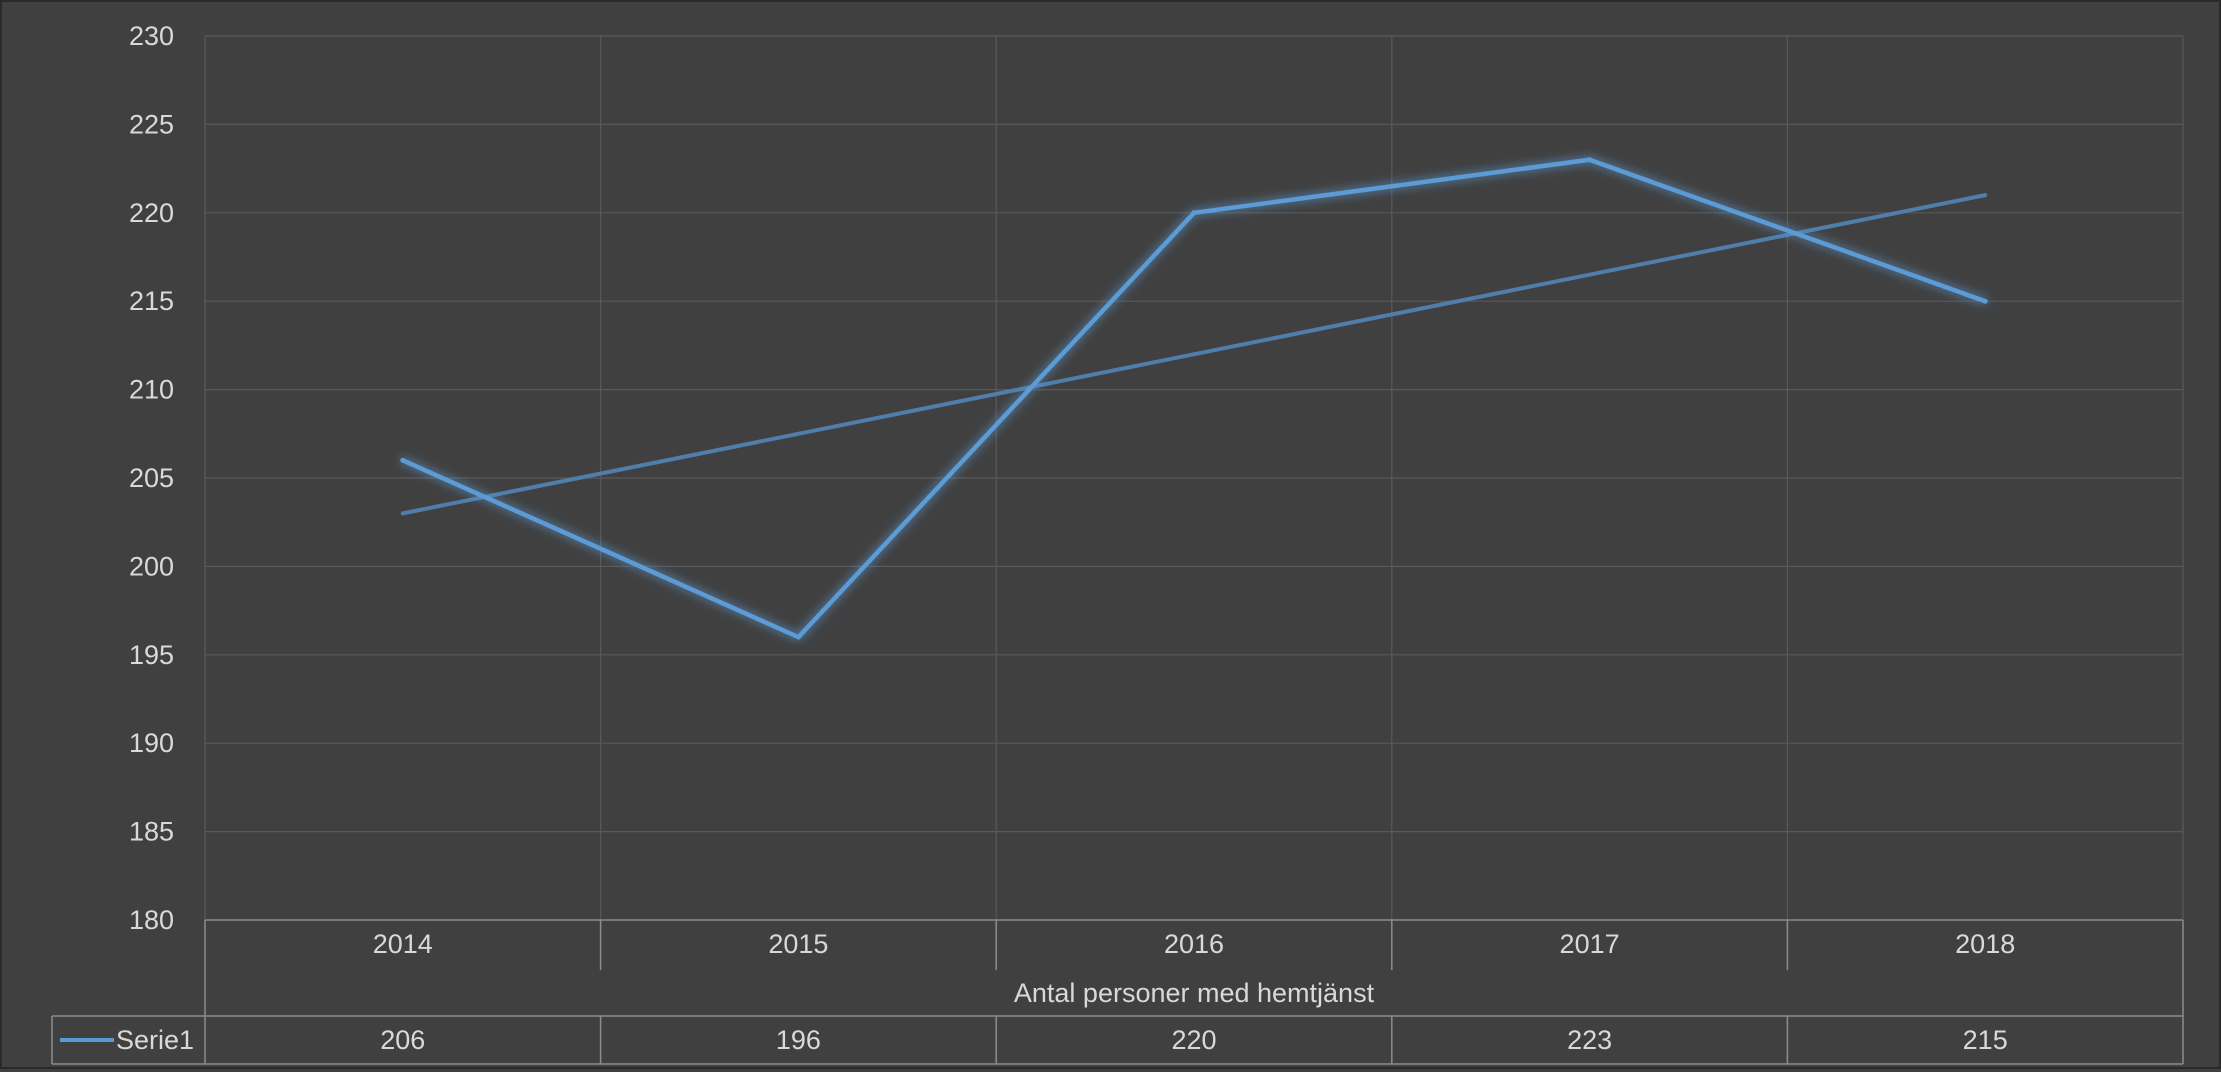 The image size is (2221, 1072). Describe the element at coordinates (1589, 1040) in the screenshot. I see `data-table-value: 223` at that location.